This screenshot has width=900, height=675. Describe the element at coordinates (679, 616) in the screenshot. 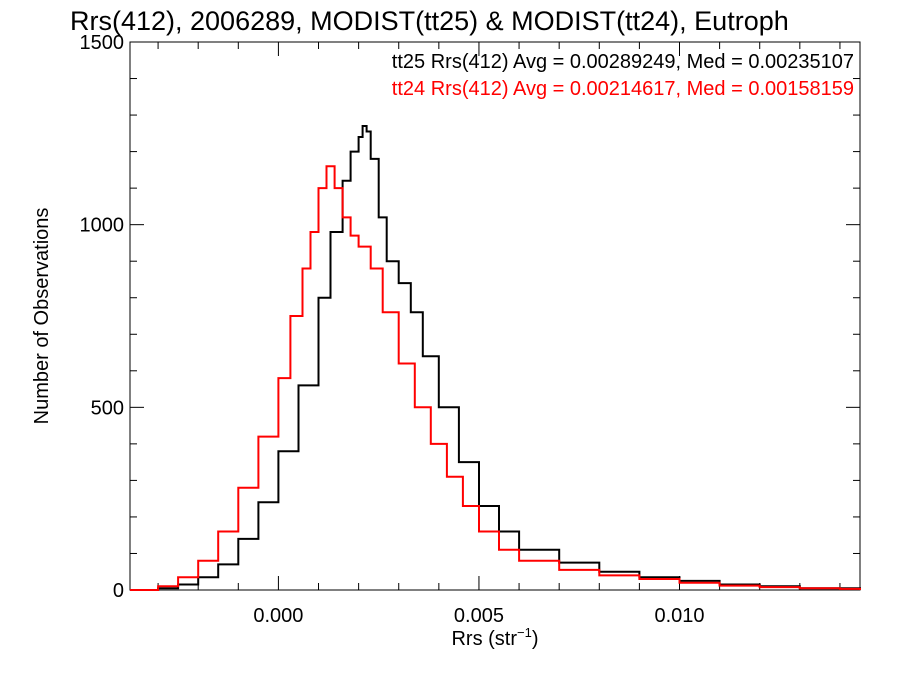

I see `x-tick-label: 0.010` at that location.